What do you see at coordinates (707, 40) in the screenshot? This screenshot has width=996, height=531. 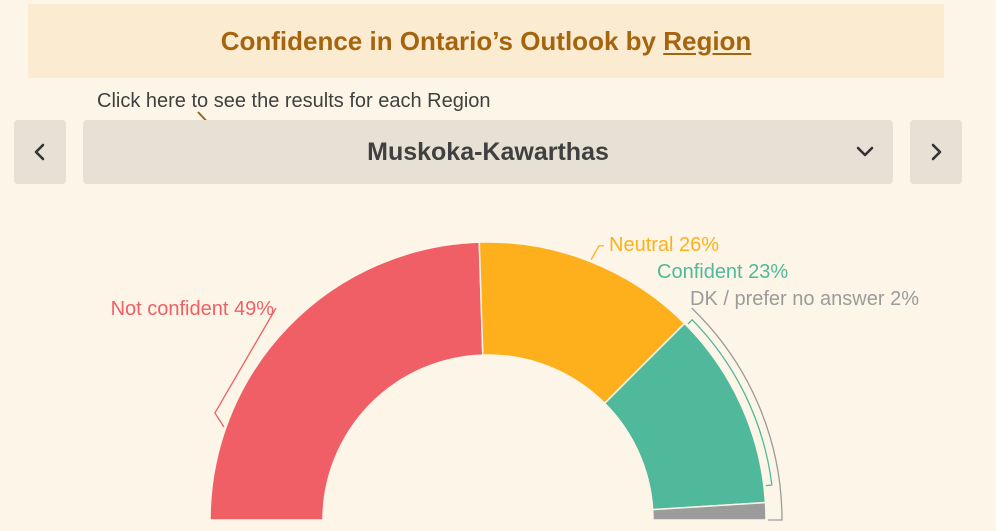 I see `region-link: Region` at bounding box center [707, 40].